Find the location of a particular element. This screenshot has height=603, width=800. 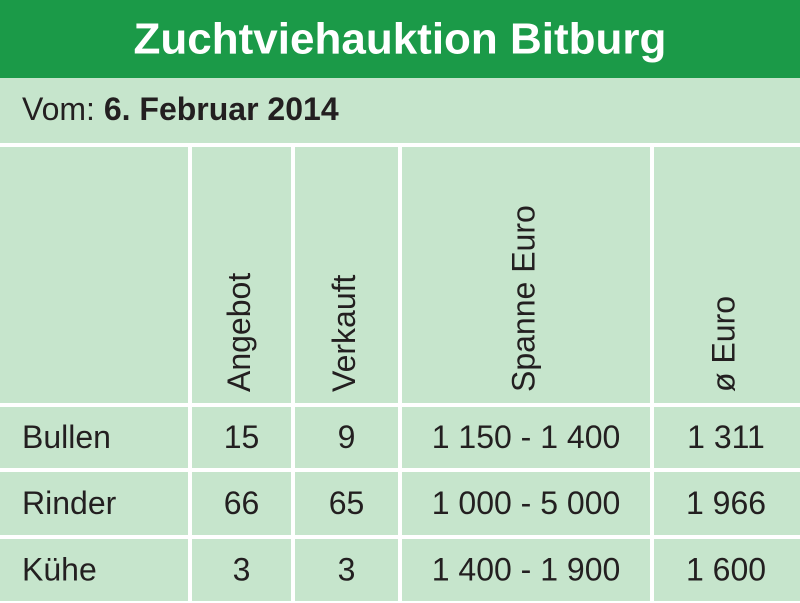

cell-value: 1 966 is located at coordinates (726, 503).